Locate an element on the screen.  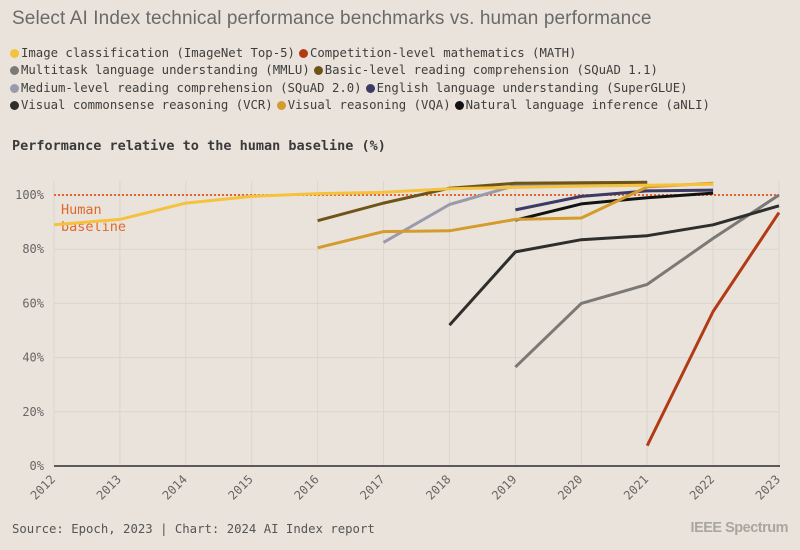
legend-label: Visual commonsense reasoning (VCR) is located at coordinates (147, 105).